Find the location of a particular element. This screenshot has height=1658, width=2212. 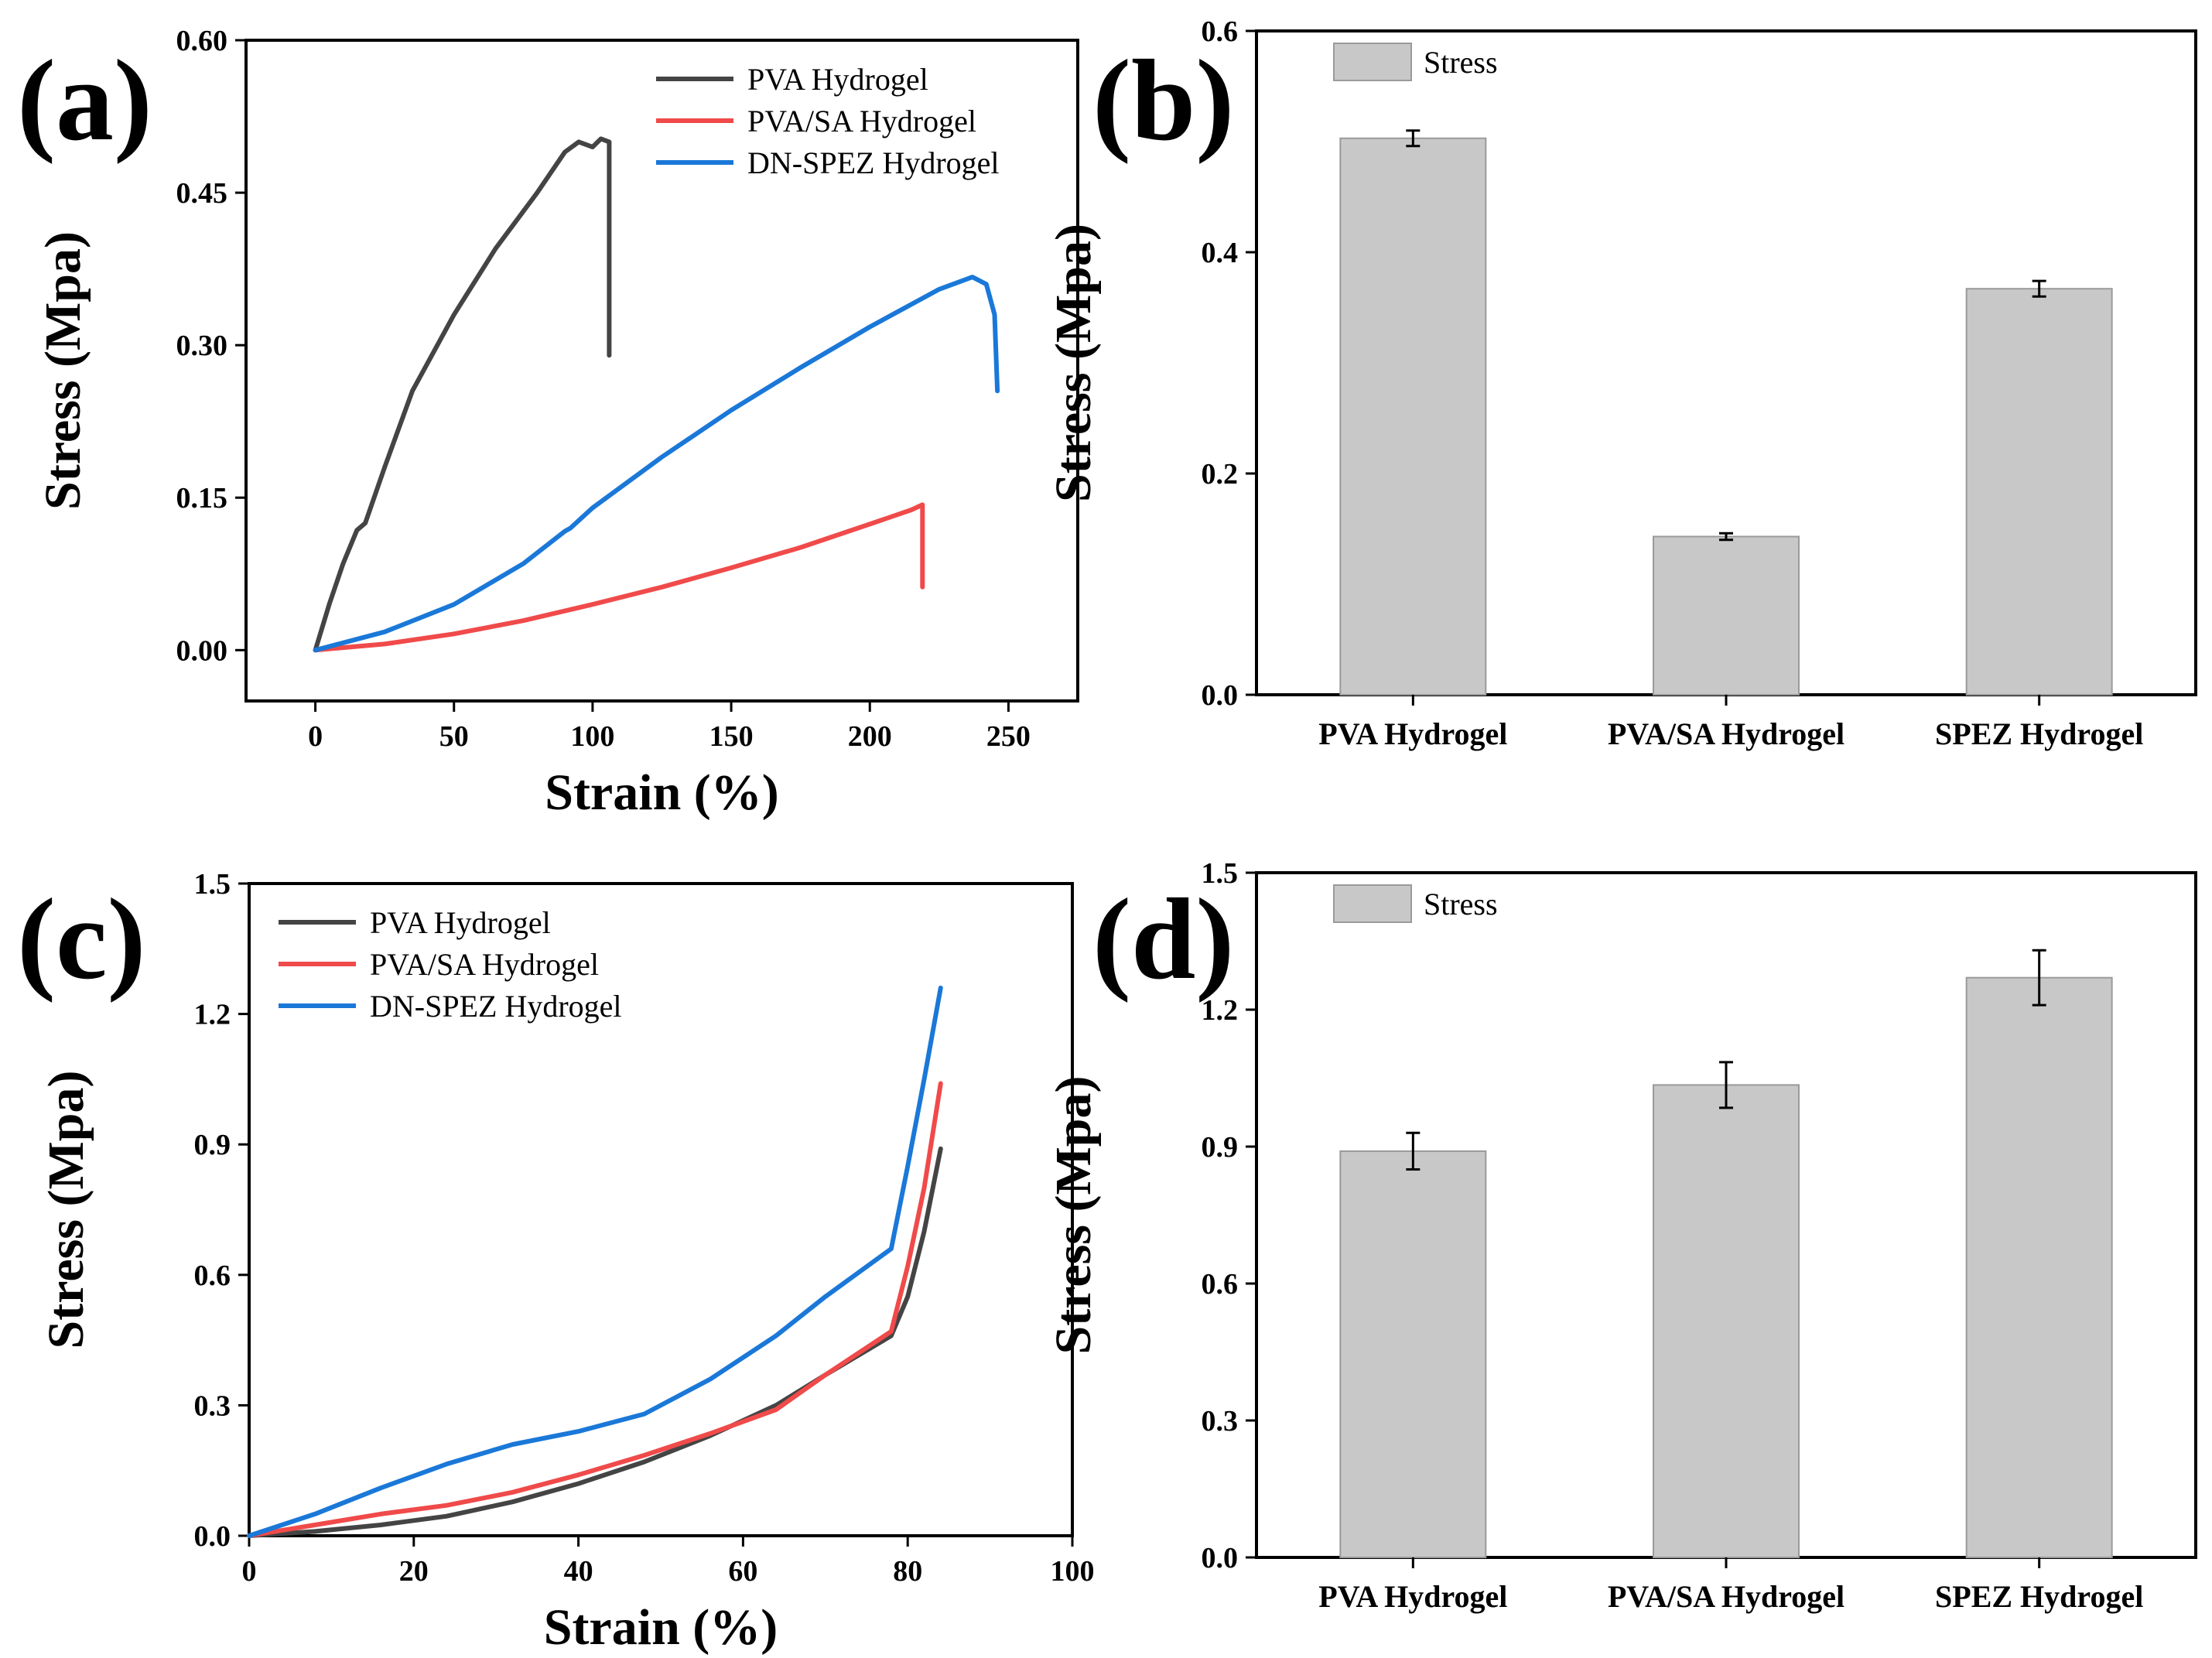

y-tick-label-b: 0.0 is located at coordinates (1220, 695).